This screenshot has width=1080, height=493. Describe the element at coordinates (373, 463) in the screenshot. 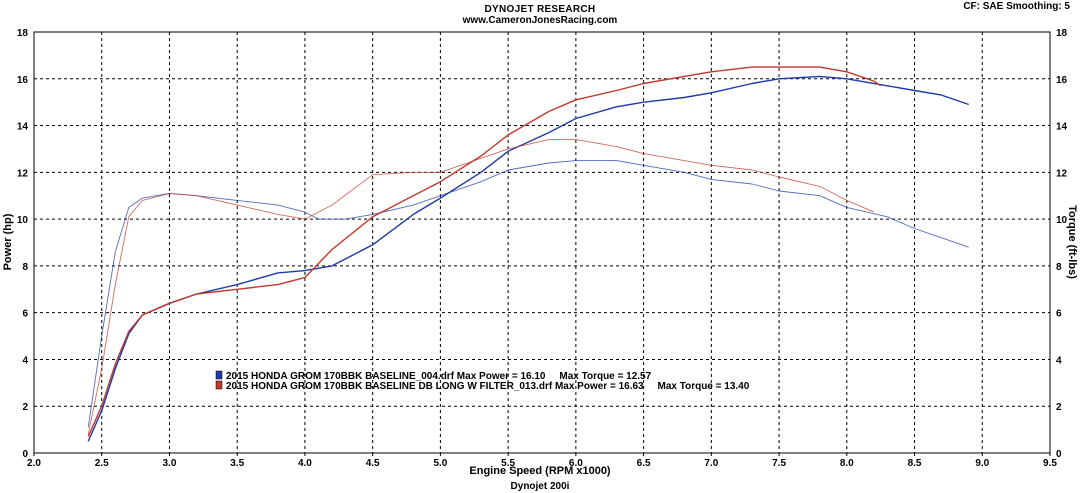

I see `x-tick-label: 4.5` at that location.